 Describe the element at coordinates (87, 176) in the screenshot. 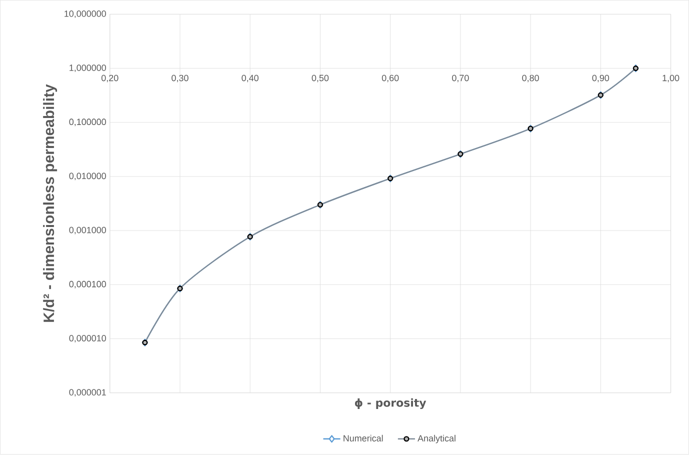

I see `y-tick-label: 0,010000` at that location.